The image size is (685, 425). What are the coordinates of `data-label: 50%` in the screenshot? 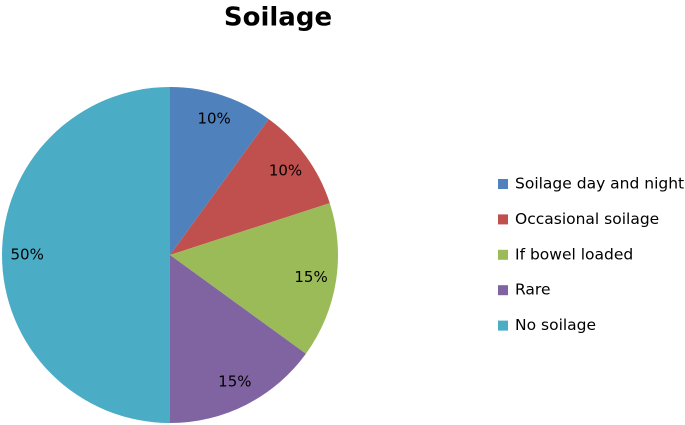 It's located at (27, 255).